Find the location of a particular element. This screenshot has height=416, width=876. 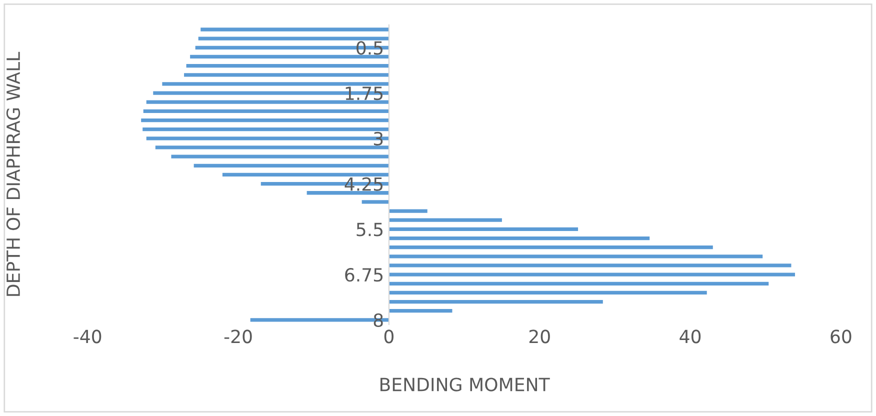

x-tick-label: -40 is located at coordinates (88, 337).